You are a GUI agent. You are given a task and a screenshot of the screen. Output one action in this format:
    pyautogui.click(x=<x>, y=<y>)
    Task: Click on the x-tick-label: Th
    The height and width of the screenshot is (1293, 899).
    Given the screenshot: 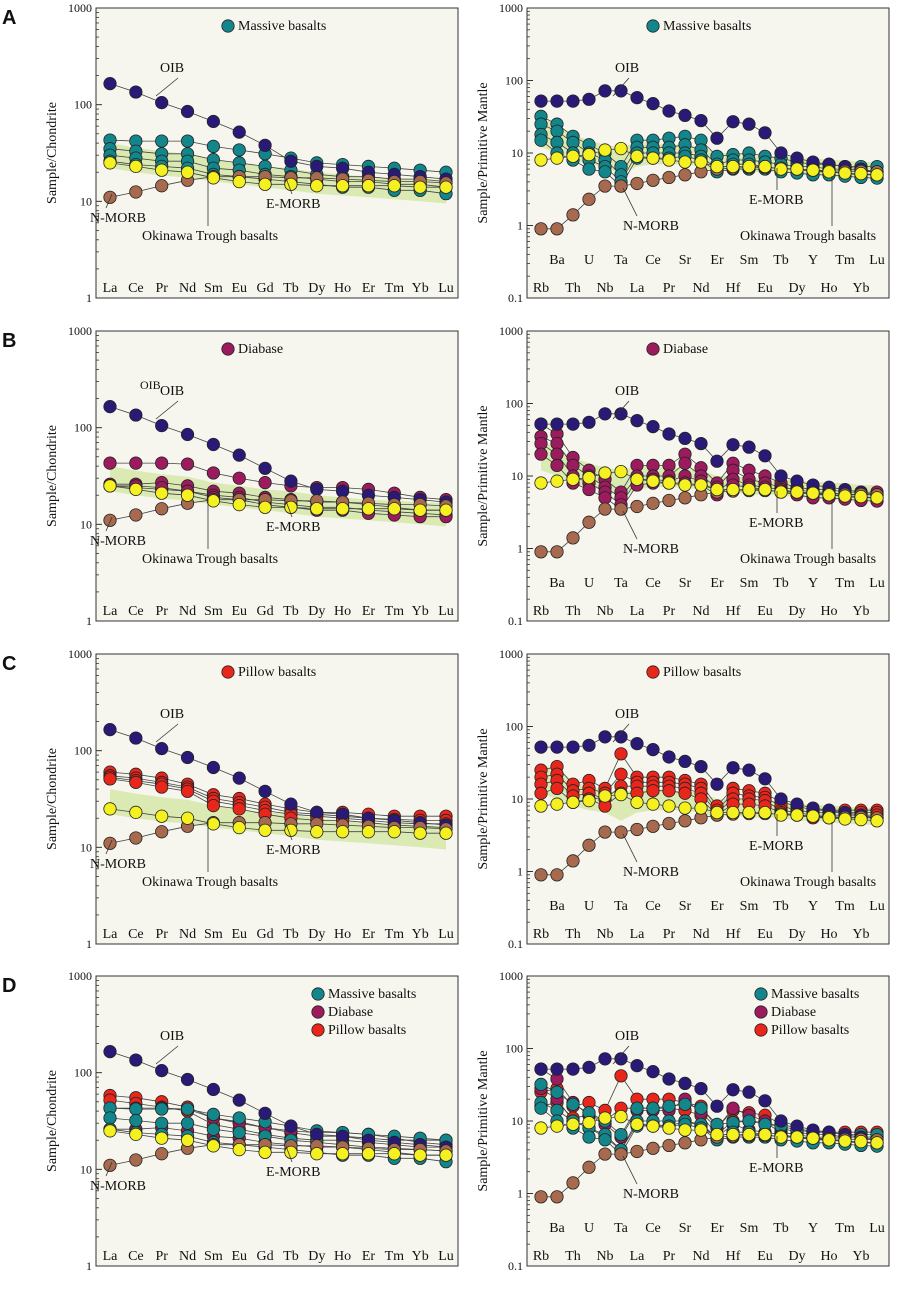 What is the action you would take?
    pyautogui.click(x=573, y=1256)
    